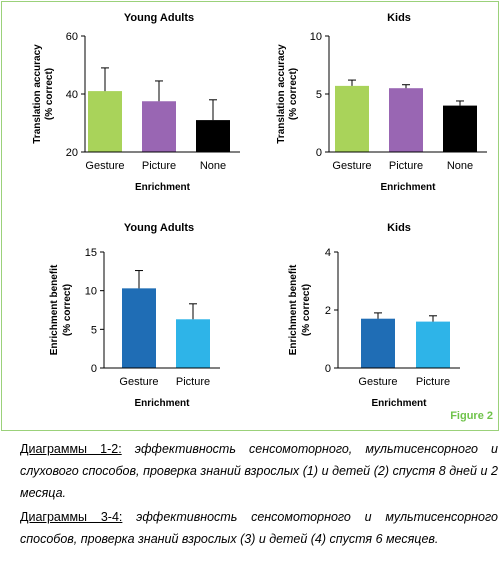 The height and width of the screenshot is (566, 503). Describe the element at coordinates (352, 118) in the screenshot. I see `chart2-bar-gesture` at that location.